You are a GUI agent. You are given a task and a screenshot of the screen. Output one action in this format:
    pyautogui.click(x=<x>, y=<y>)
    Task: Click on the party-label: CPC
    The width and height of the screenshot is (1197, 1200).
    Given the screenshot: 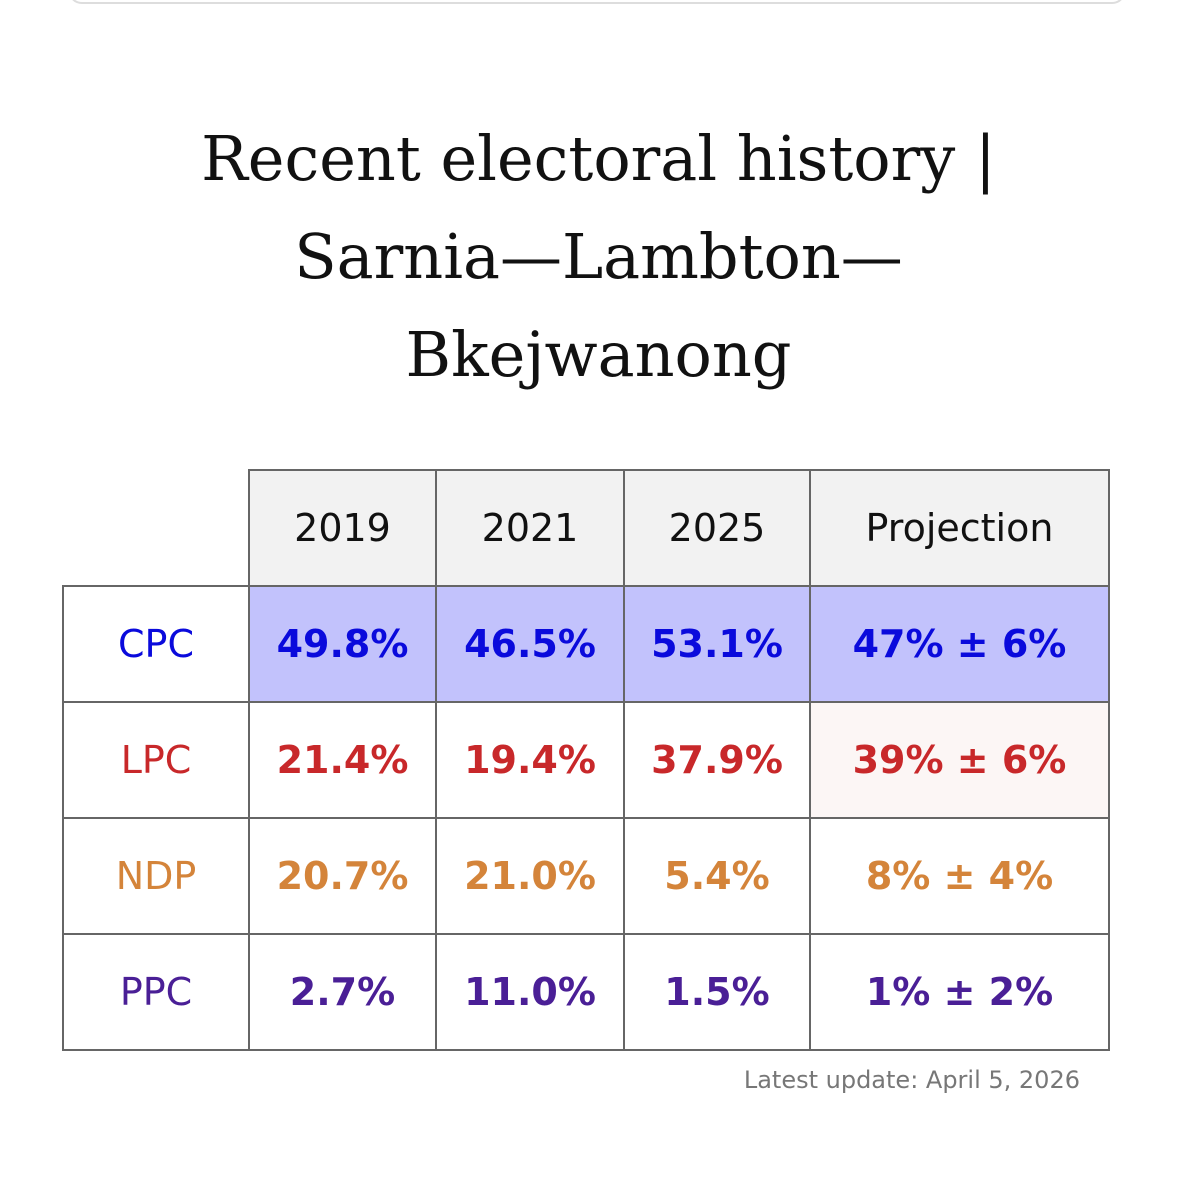 What is the action you would take?
    pyautogui.click(x=156, y=644)
    